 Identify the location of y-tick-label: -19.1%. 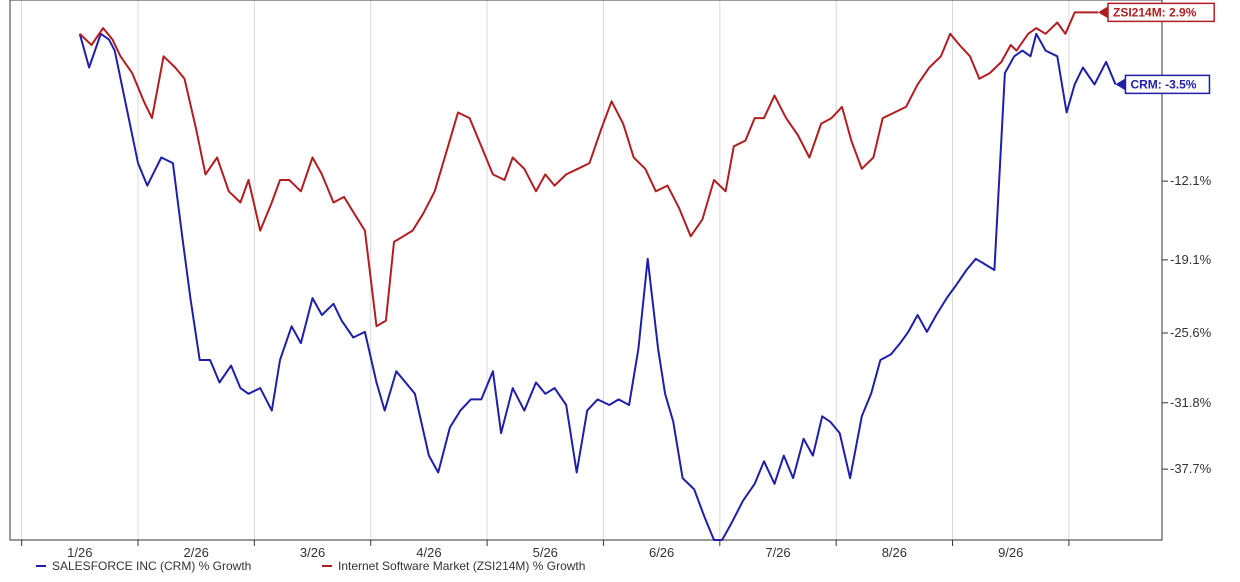
(1191, 259).